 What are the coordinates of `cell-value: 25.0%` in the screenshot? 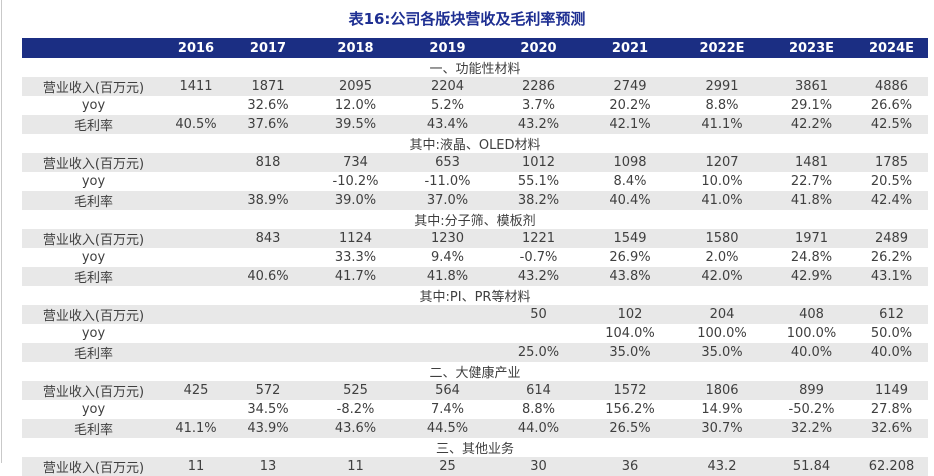 It's located at (538, 352).